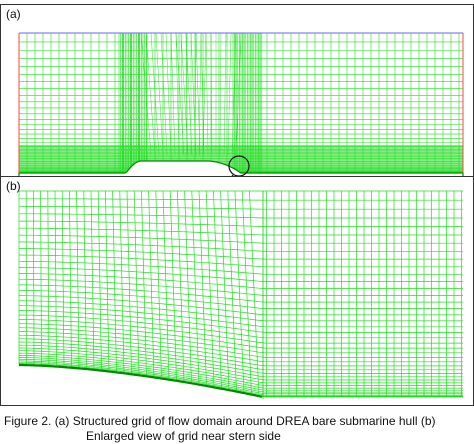  What do you see at coordinates (183, 436) in the screenshot?
I see `caption-line-2: Enlarged view of grid near stern side` at bounding box center [183, 436].